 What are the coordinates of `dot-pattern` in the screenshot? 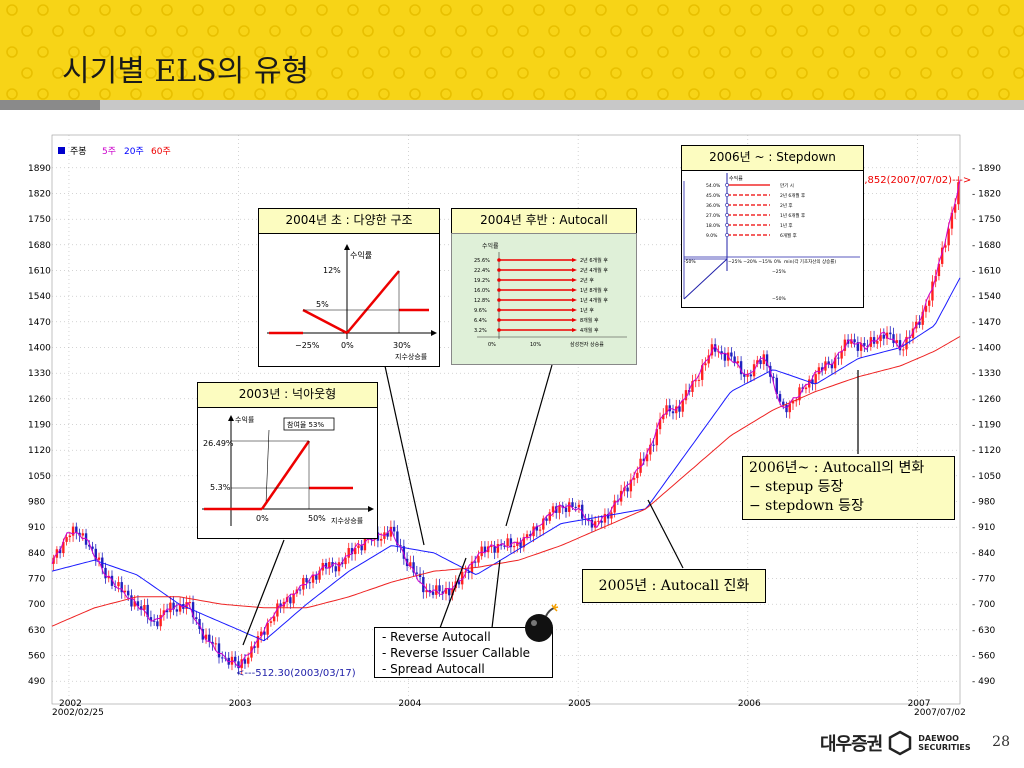 It's located at (515, 52).